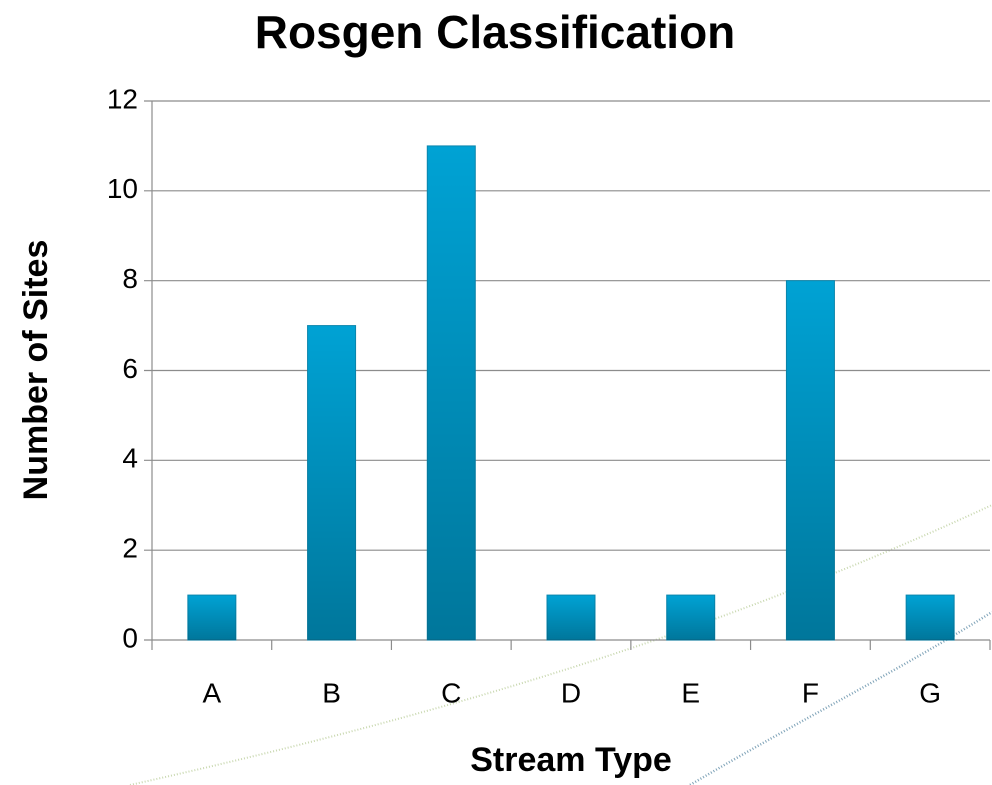 The width and height of the screenshot is (992, 785). What do you see at coordinates (122, 188) in the screenshot?
I see `y-tick-label: 10` at bounding box center [122, 188].